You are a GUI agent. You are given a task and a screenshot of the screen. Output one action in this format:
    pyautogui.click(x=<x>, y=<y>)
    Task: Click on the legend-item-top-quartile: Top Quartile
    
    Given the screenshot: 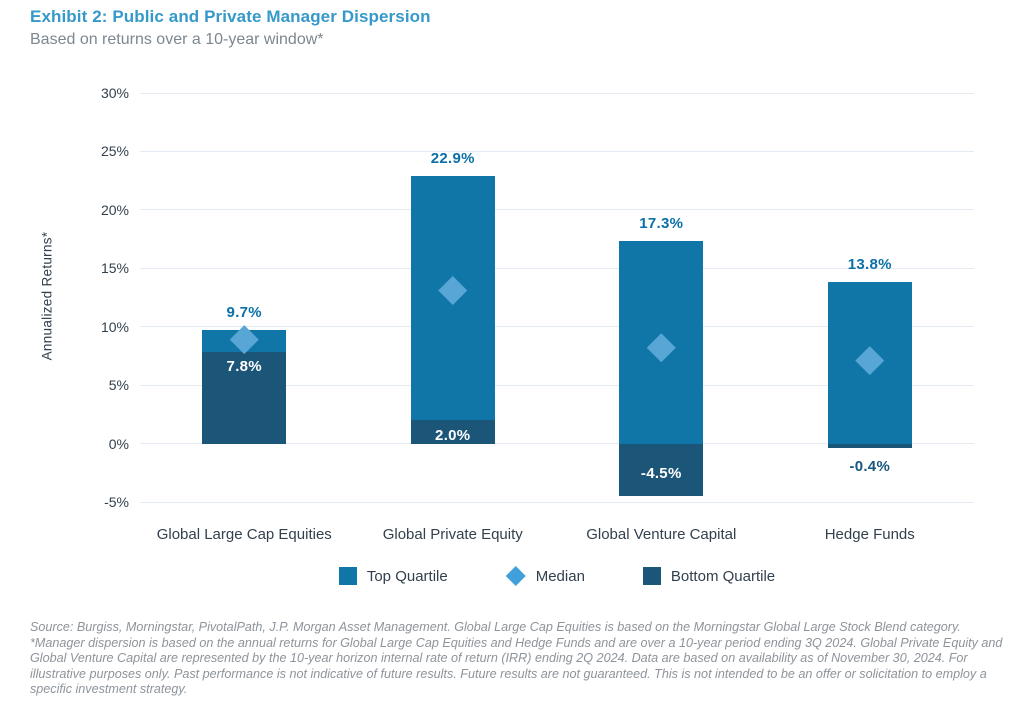 What is the action you would take?
    pyautogui.click(x=393, y=576)
    